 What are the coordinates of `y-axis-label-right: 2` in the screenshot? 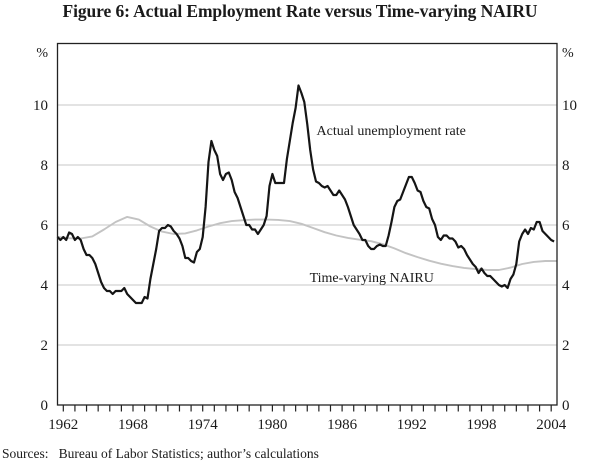 It's located at (566, 346).